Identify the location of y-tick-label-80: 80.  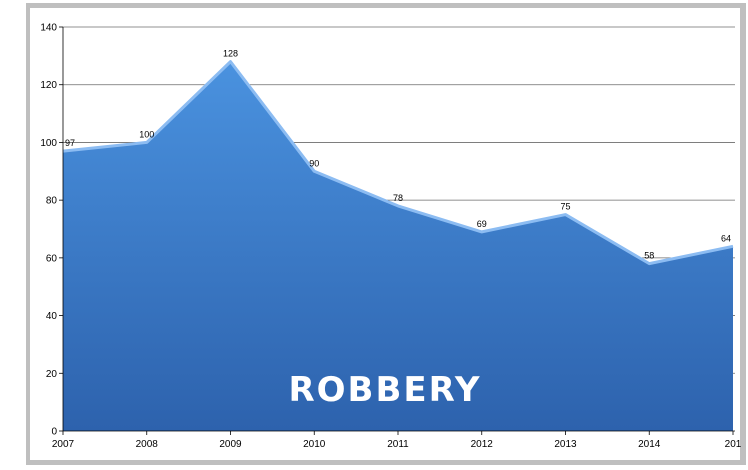
(52, 201).